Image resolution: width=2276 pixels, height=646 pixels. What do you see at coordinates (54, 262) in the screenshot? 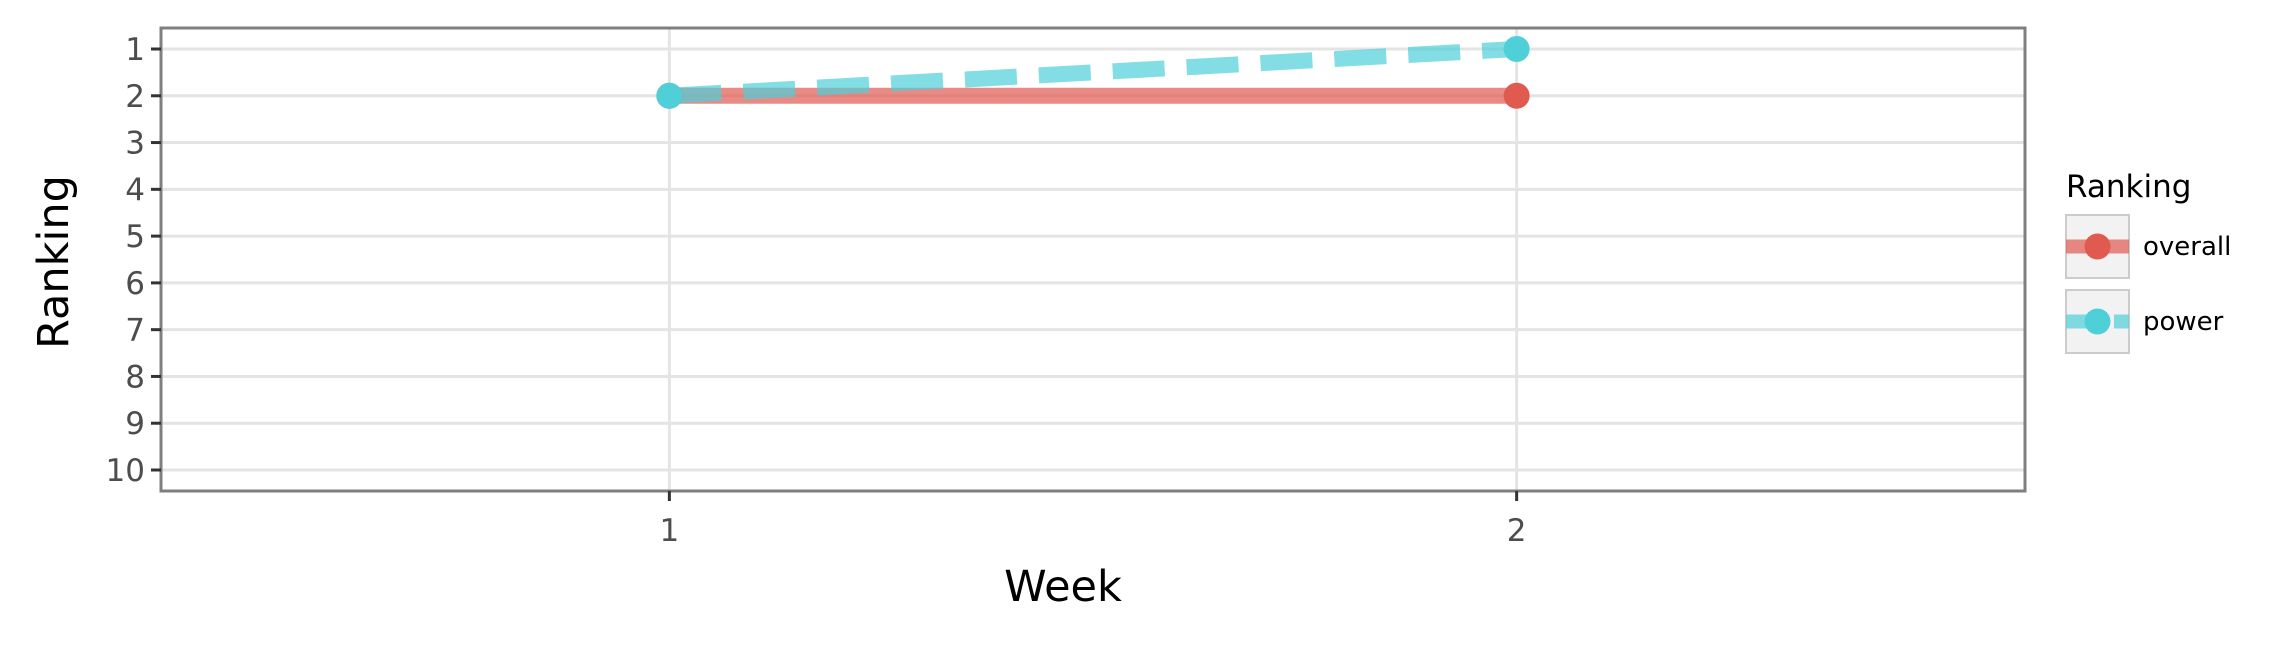
I see `y-axis-label: Ranking` at bounding box center [54, 262].